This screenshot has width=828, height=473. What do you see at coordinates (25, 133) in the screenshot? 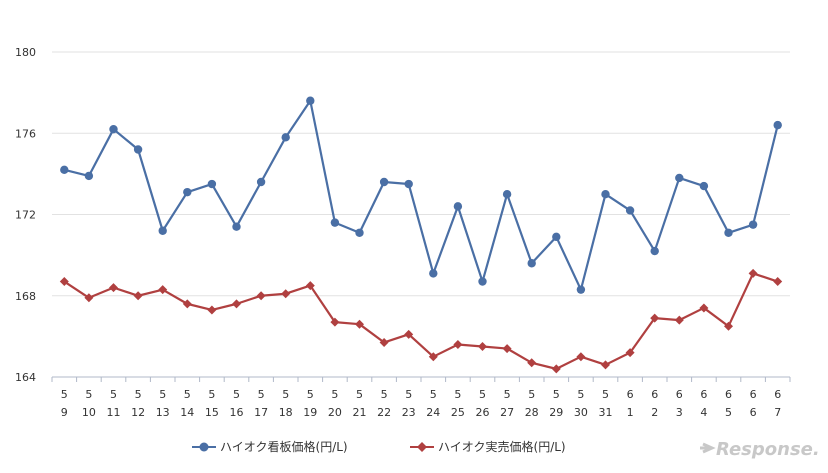
I see `y-tick-label: 176` at bounding box center [25, 133].